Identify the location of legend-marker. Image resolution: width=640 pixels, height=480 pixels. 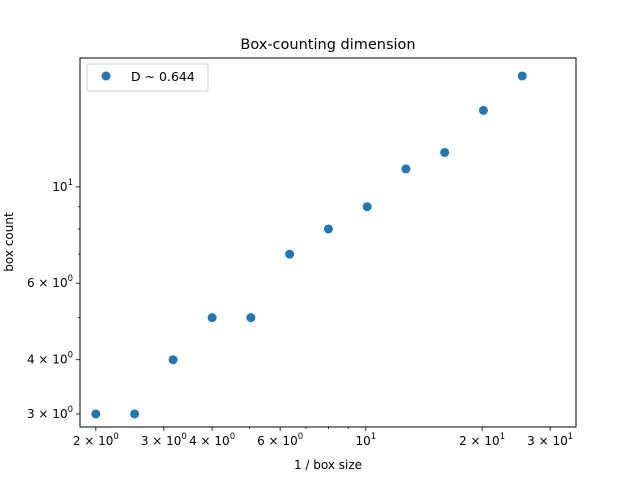
(106, 76).